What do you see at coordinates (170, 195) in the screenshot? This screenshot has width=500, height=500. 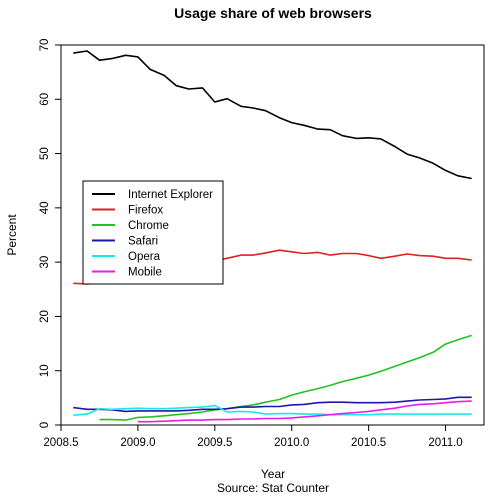 I see `legend-label-internet-explorer: Internet Explorer` at bounding box center [170, 195].